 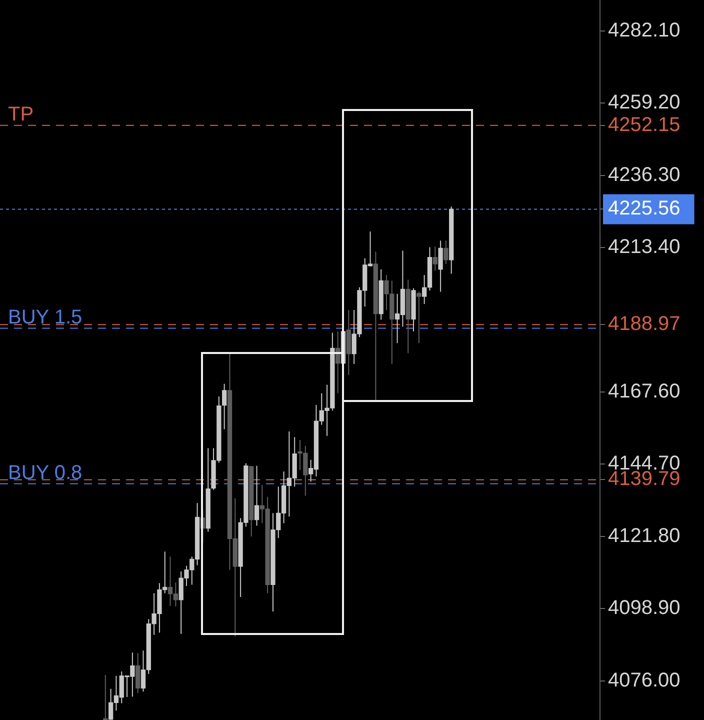 I want to click on y-tick-label: 4188.97, so click(x=644, y=324).